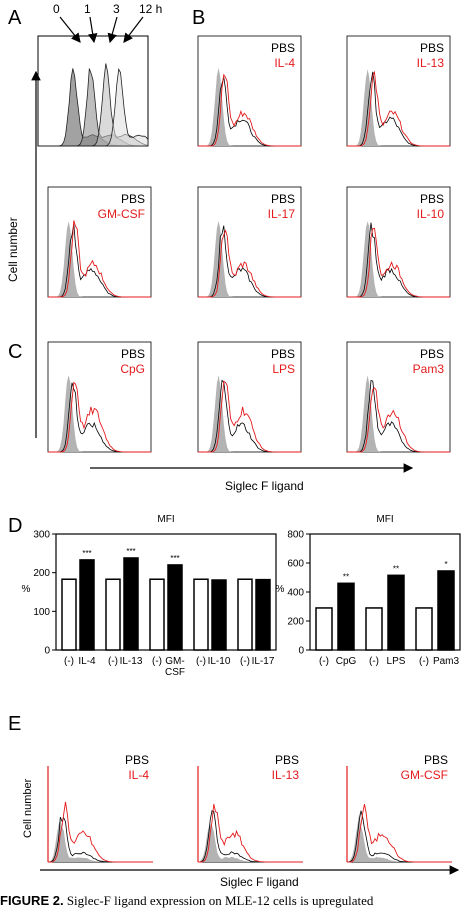  What do you see at coordinates (15, 352) in the screenshot?
I see `panel-letter-c: C` at bounding box center [15, 352].